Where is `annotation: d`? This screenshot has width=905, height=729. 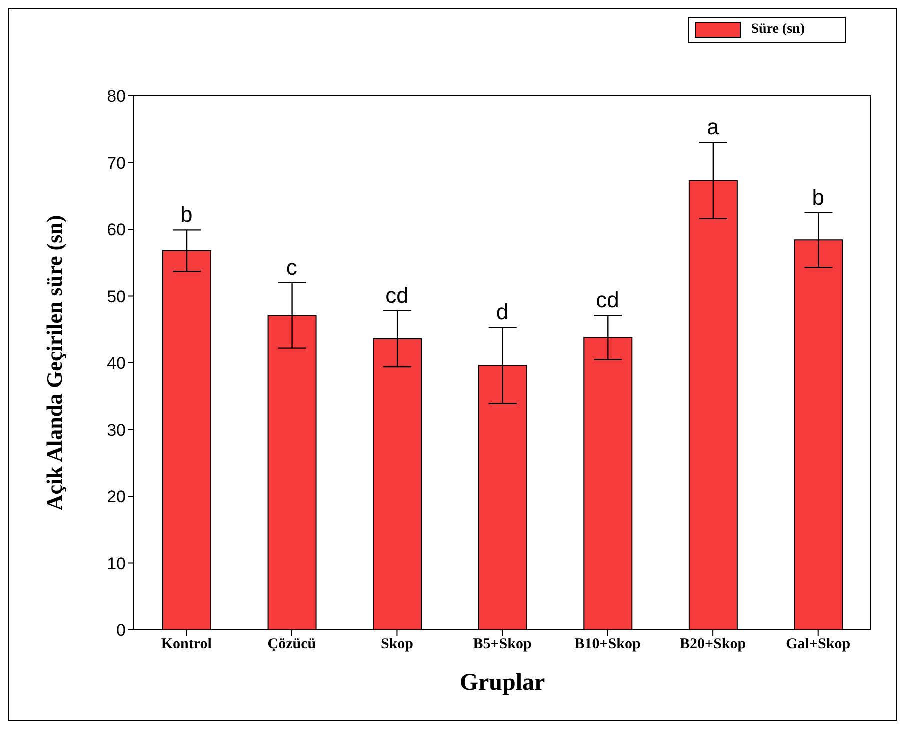
annotation: d is located at coordinates (502, 312).